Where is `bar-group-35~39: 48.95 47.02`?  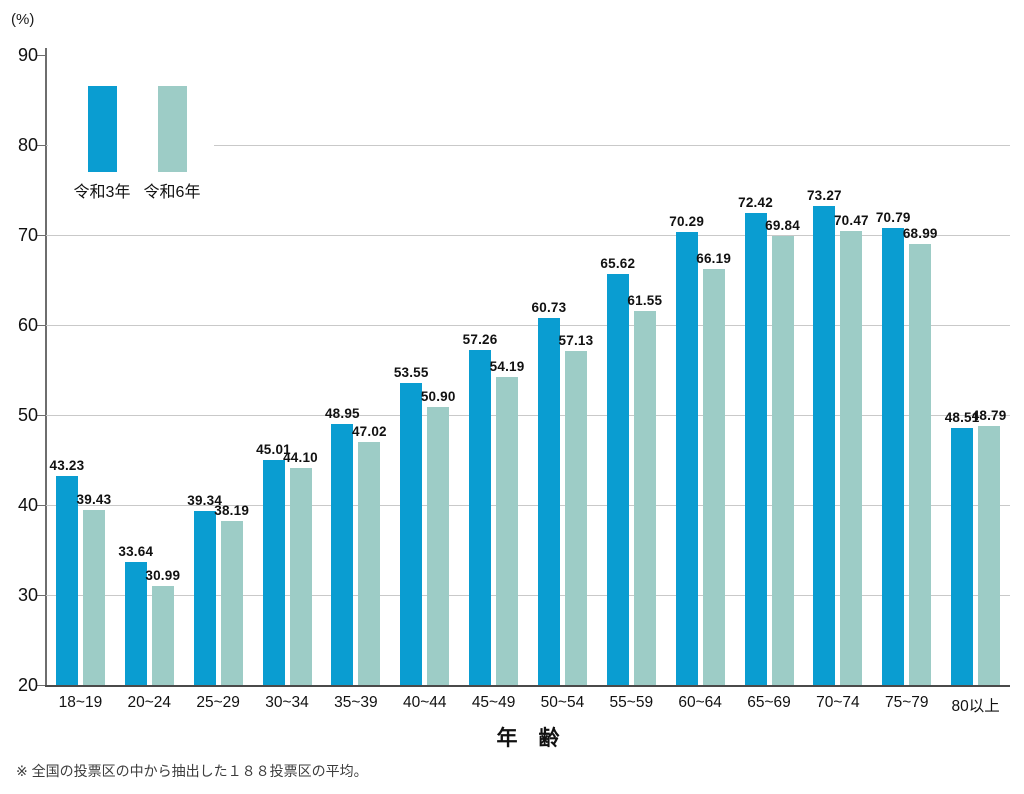 bar-group-35~39: 48.95 47.02 is located at coordinates (355, 370).